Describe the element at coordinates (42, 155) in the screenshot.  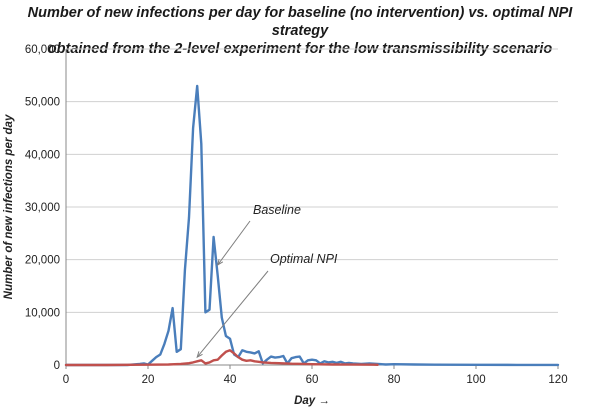
I see `y-tick-label: 40,000` at that location.